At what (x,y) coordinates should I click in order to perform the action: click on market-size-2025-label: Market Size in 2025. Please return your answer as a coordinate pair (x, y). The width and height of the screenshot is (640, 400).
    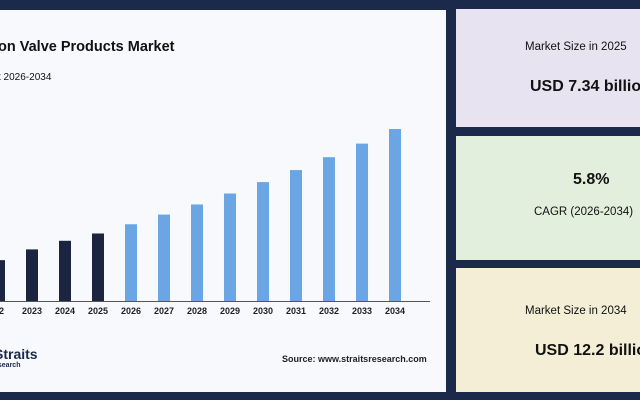
    Looking at the image, I should click on (576, 47).